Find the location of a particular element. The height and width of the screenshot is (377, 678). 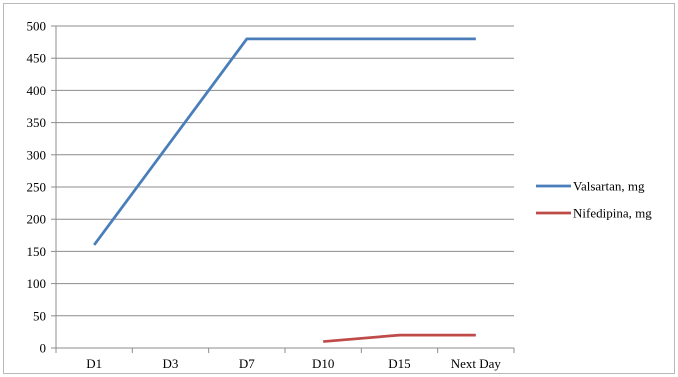

y-tick-labels: 0 50 100 150 200 250 300 350 400 450 500 is located at coordinates (37, 187).